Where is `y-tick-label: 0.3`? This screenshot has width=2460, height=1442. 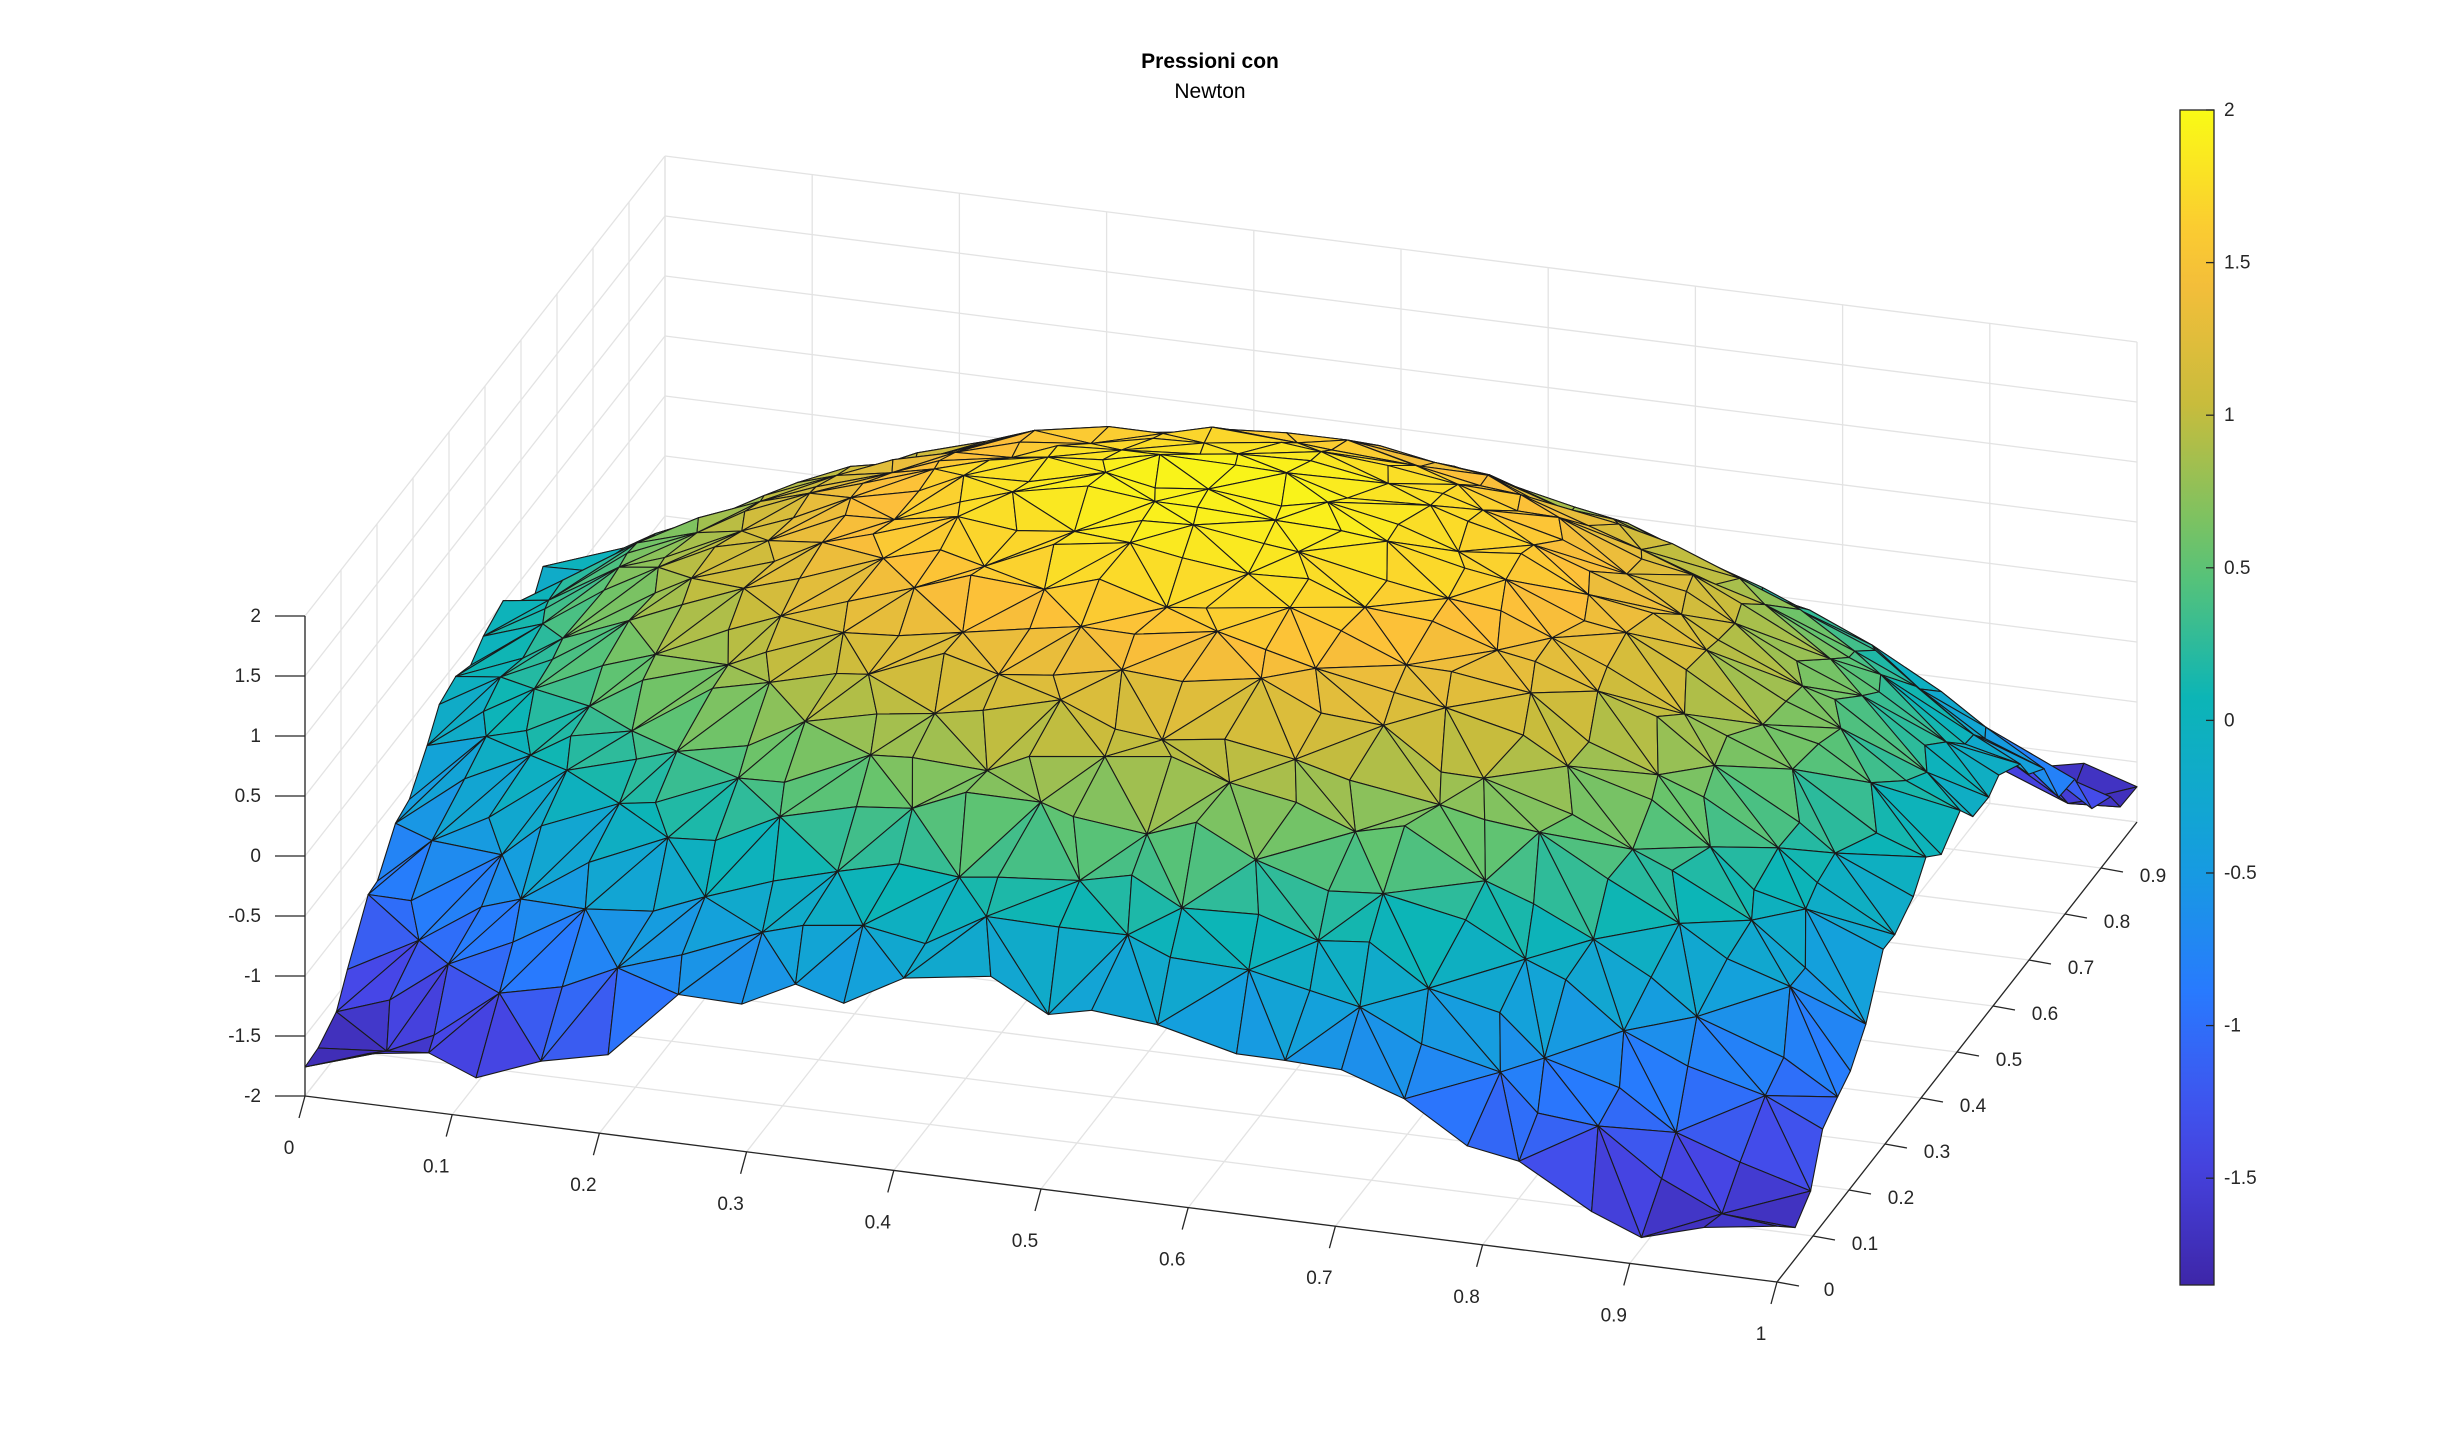
y-tick-label: 0.3 is located at coordinates (1937, 1152).